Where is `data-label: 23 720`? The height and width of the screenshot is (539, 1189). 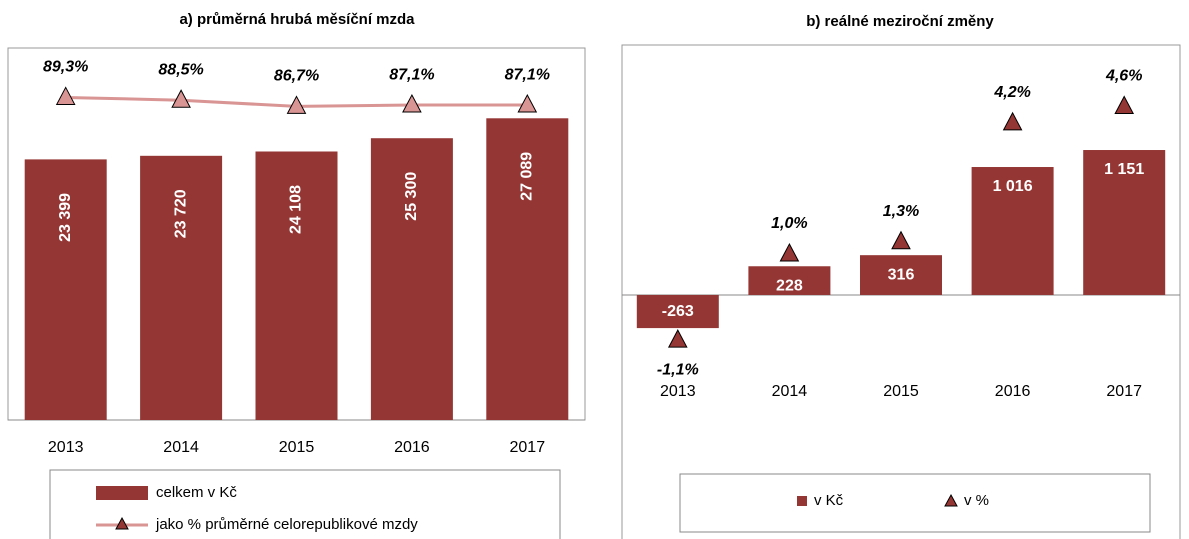
data-label: 23 720 is located at coordinates (180, 213).